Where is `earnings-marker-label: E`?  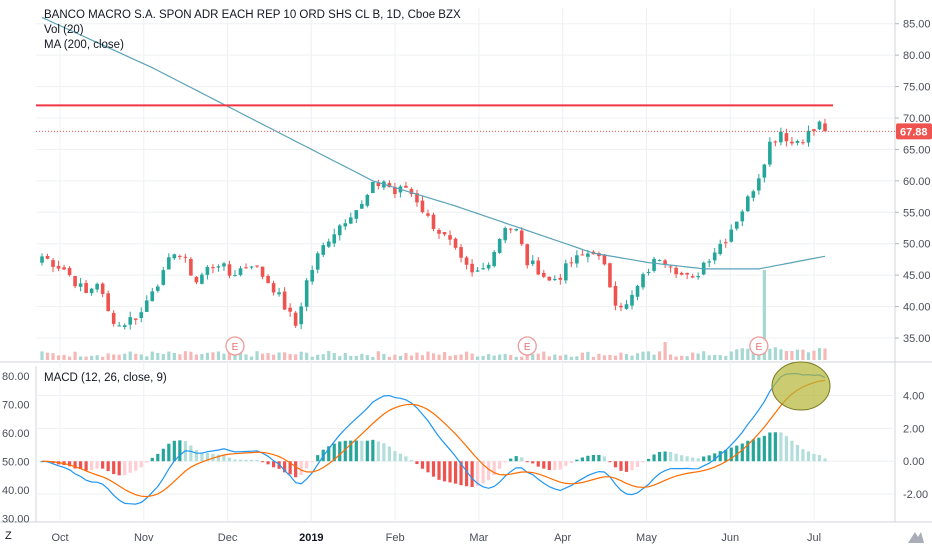
earnings-marker-label: E is located at coordinates (527, 347).